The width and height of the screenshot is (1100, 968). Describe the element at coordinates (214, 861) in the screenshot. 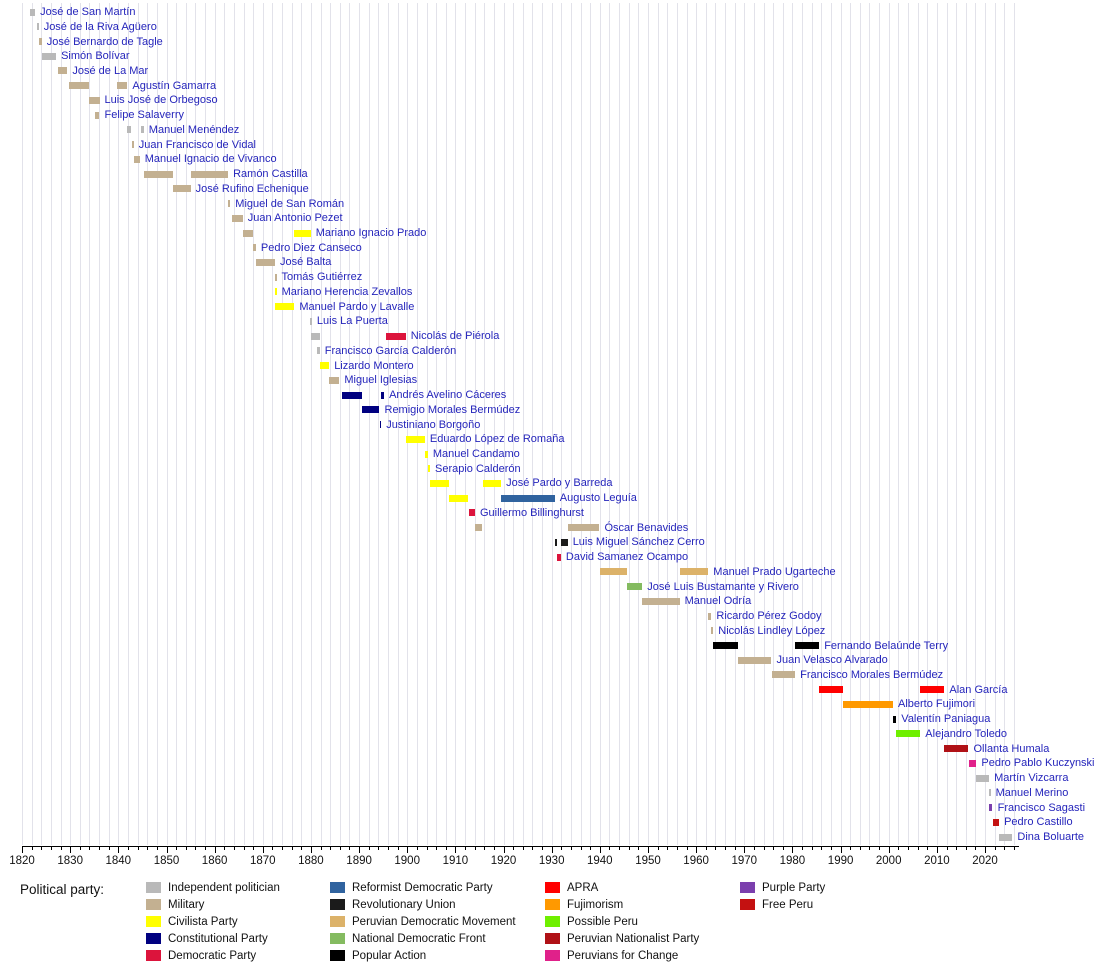

I see `axis-tick-label: 1860` at that location.